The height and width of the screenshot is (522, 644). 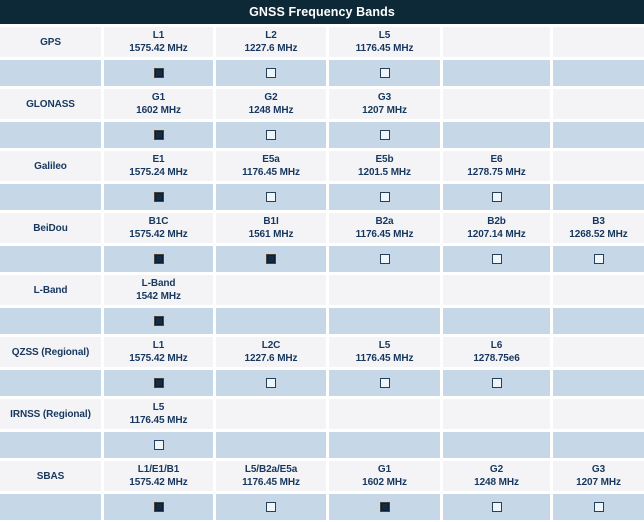 What do you see at coordinates (271, 469) in the screenshot?
I see `band-label: L5/B2a/E5a` at bounding box center [271, 469].